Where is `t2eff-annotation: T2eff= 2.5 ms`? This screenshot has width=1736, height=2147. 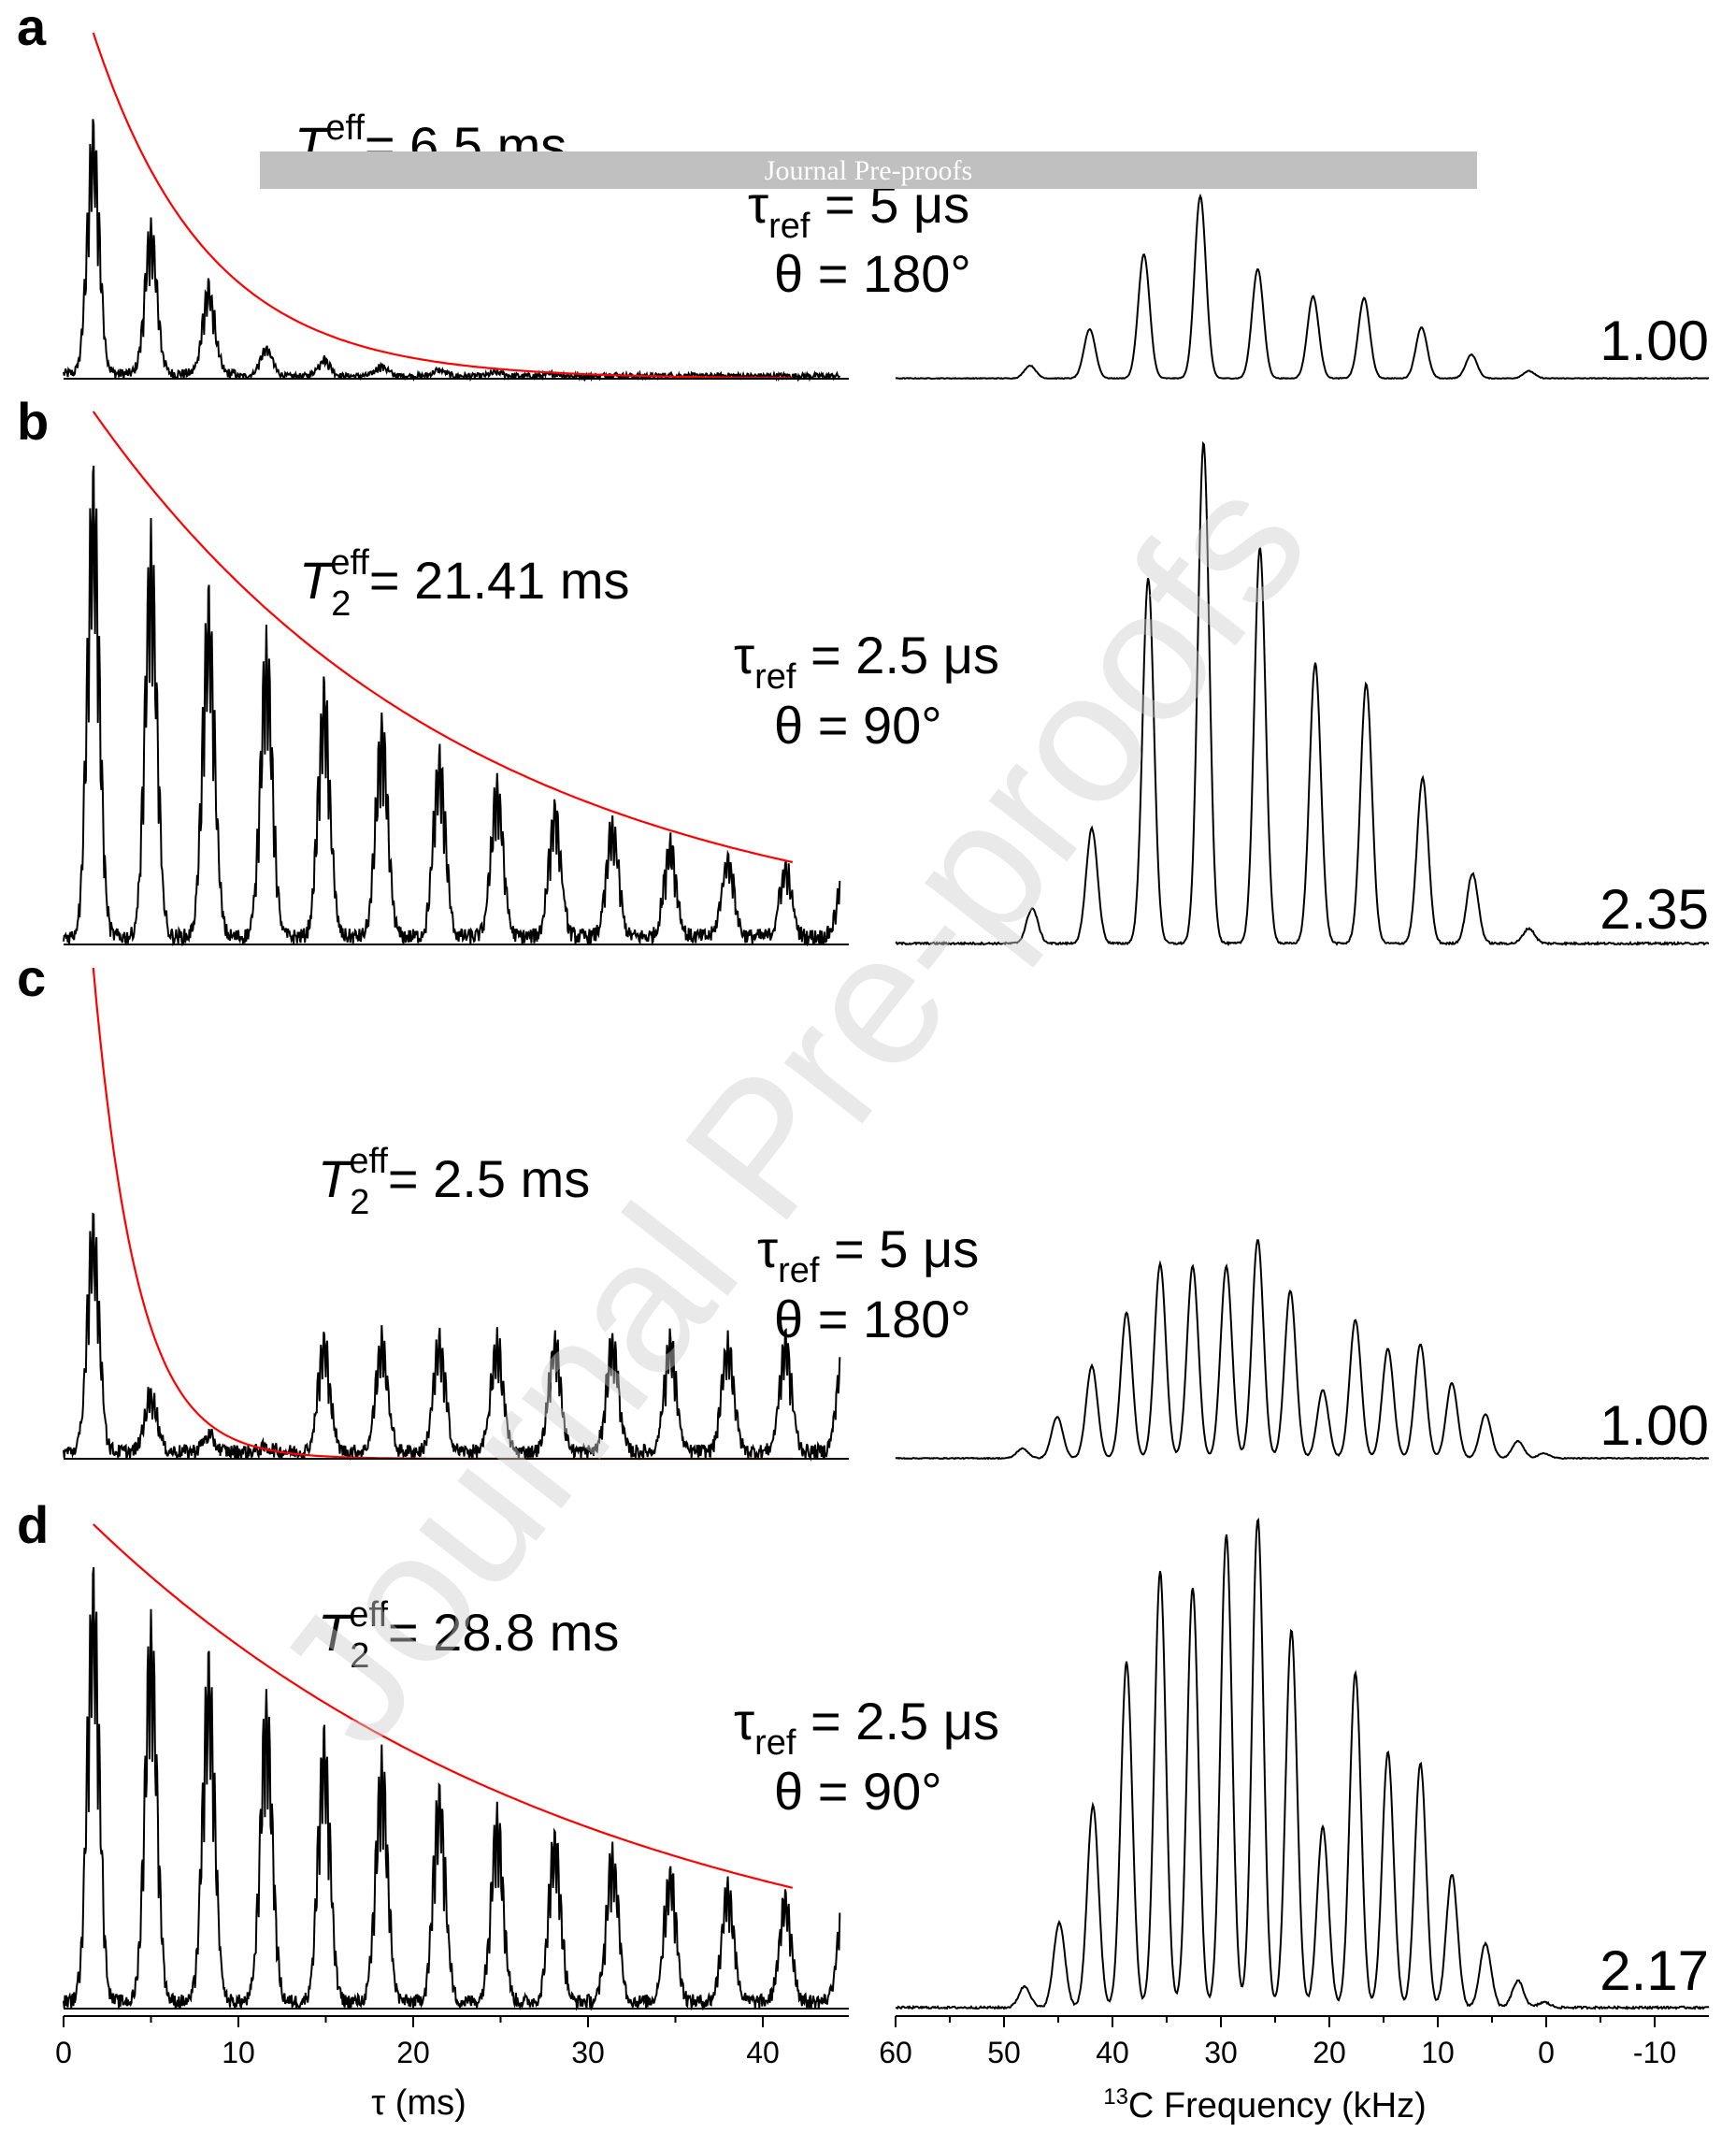
t2eff-annotation: T2eff= 2.5 ms is located at coordinates (454, 1182).